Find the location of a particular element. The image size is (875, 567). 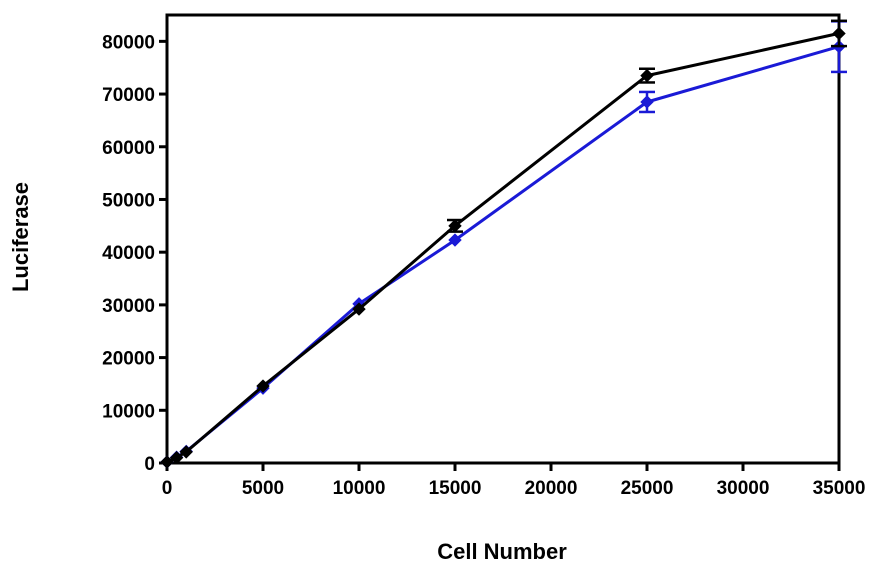

x-tick-label: 0 is located at coordinates (167, 488).